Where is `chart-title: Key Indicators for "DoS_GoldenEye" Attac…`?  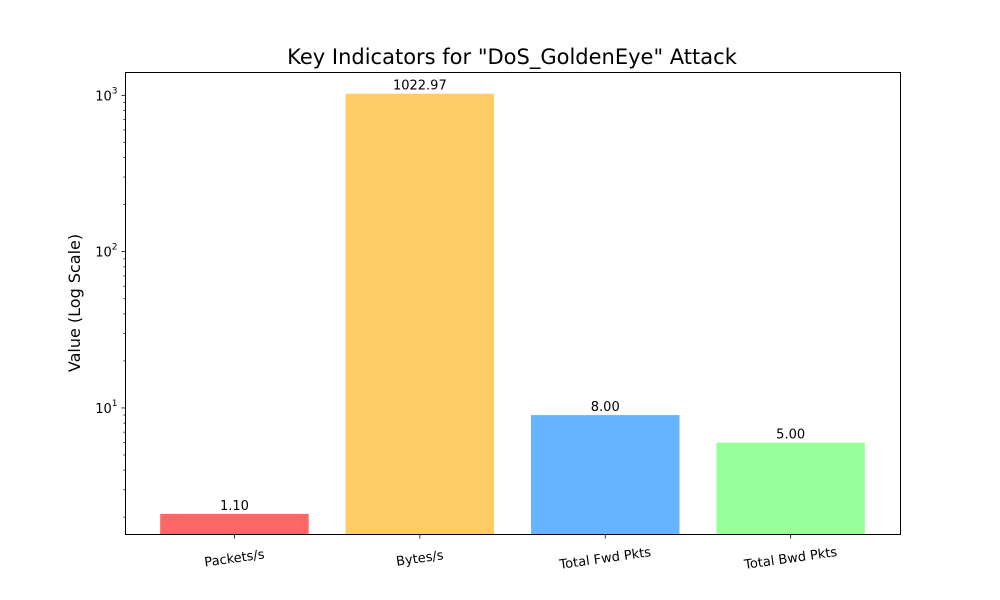 chart-title: Key Indicators for "DoS_GoldenEye" Attac… is located at coordinates (512, 57).